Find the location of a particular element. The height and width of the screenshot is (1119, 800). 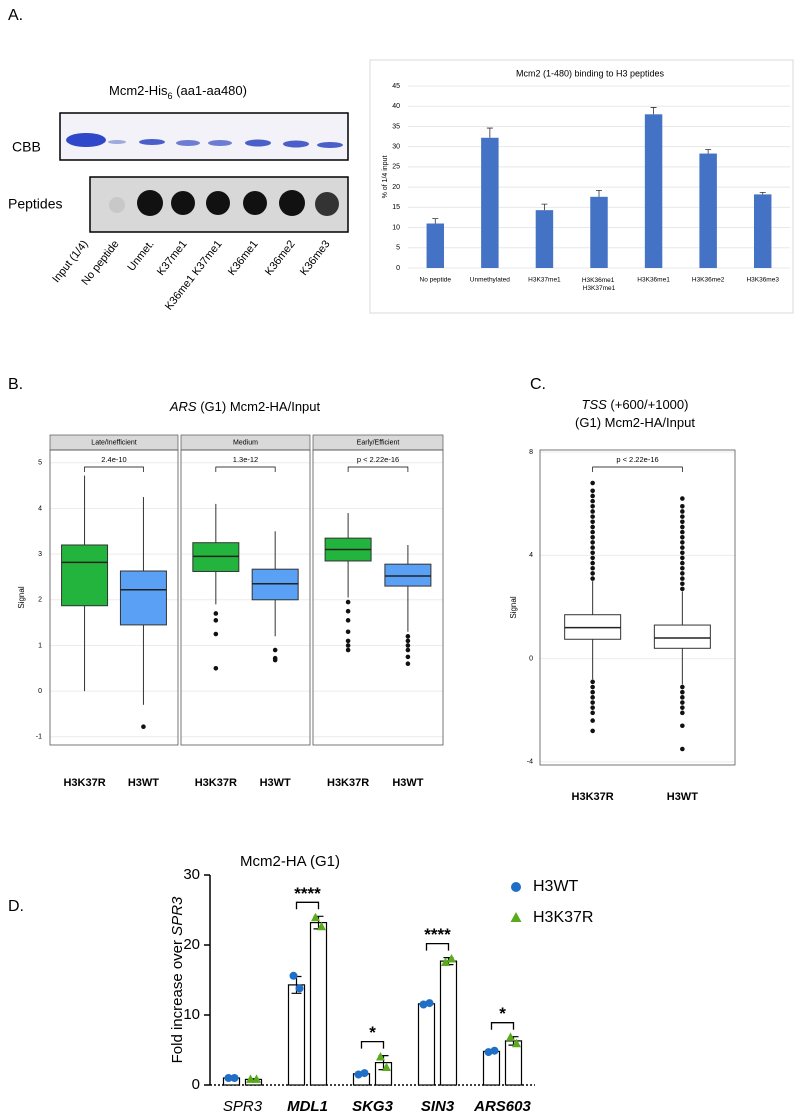

chart-title: Mcm2-HA (G1) is located at coordinates (290, 861).